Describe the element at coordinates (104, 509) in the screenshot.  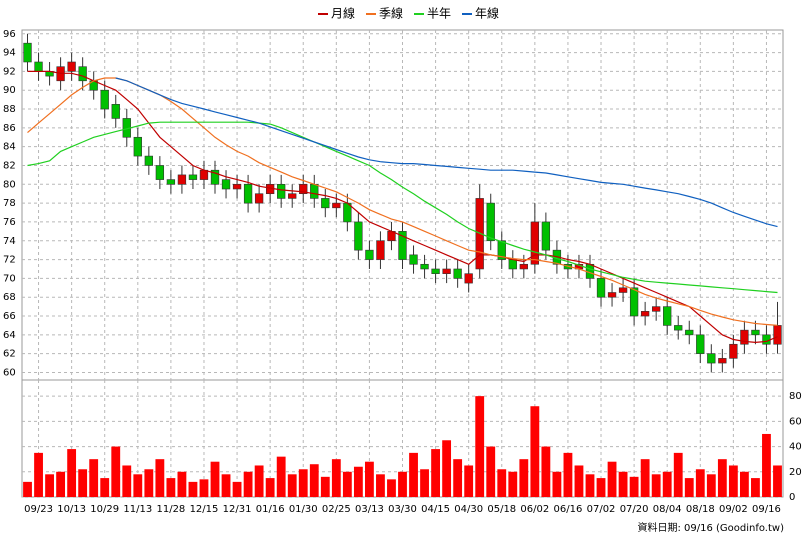
I see `x-tick-label: 10/29` at that location.